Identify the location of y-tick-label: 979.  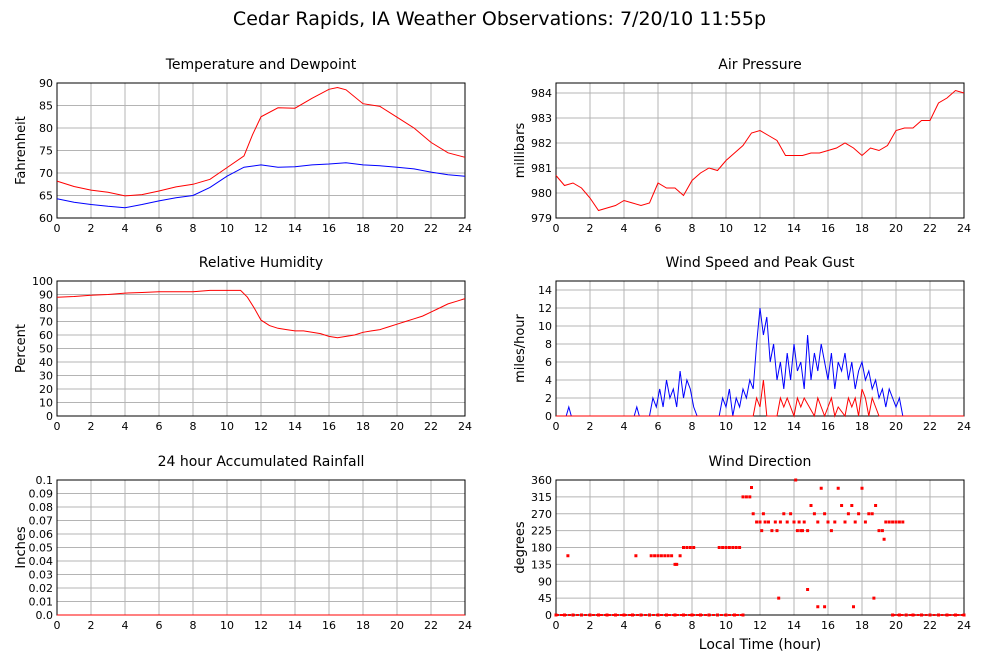
(541, 218).